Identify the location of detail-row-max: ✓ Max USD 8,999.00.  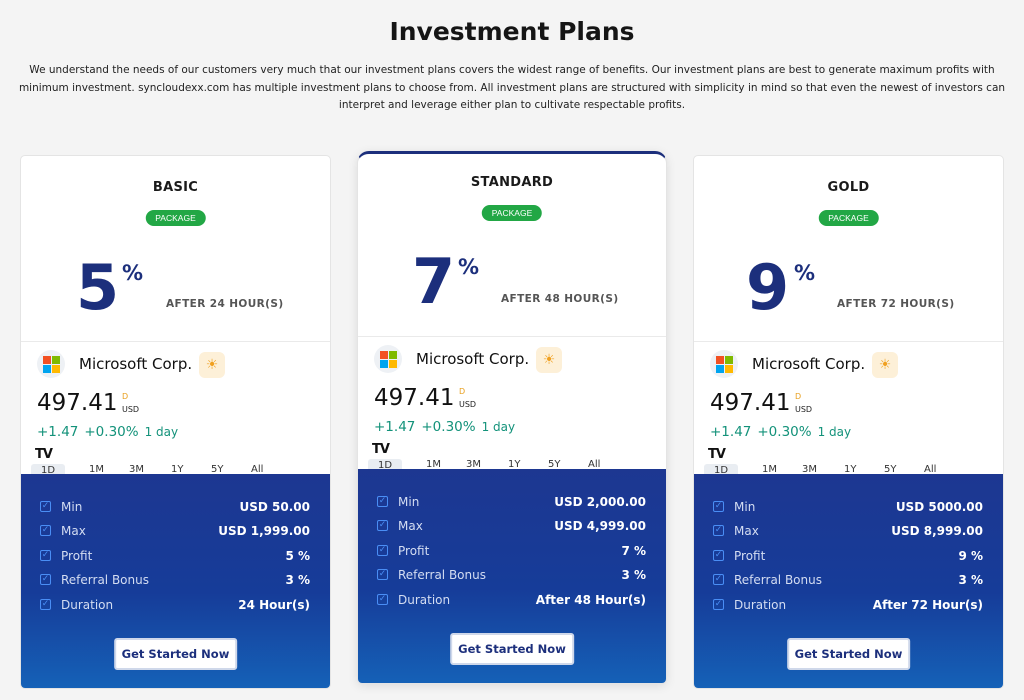
(847, 533).